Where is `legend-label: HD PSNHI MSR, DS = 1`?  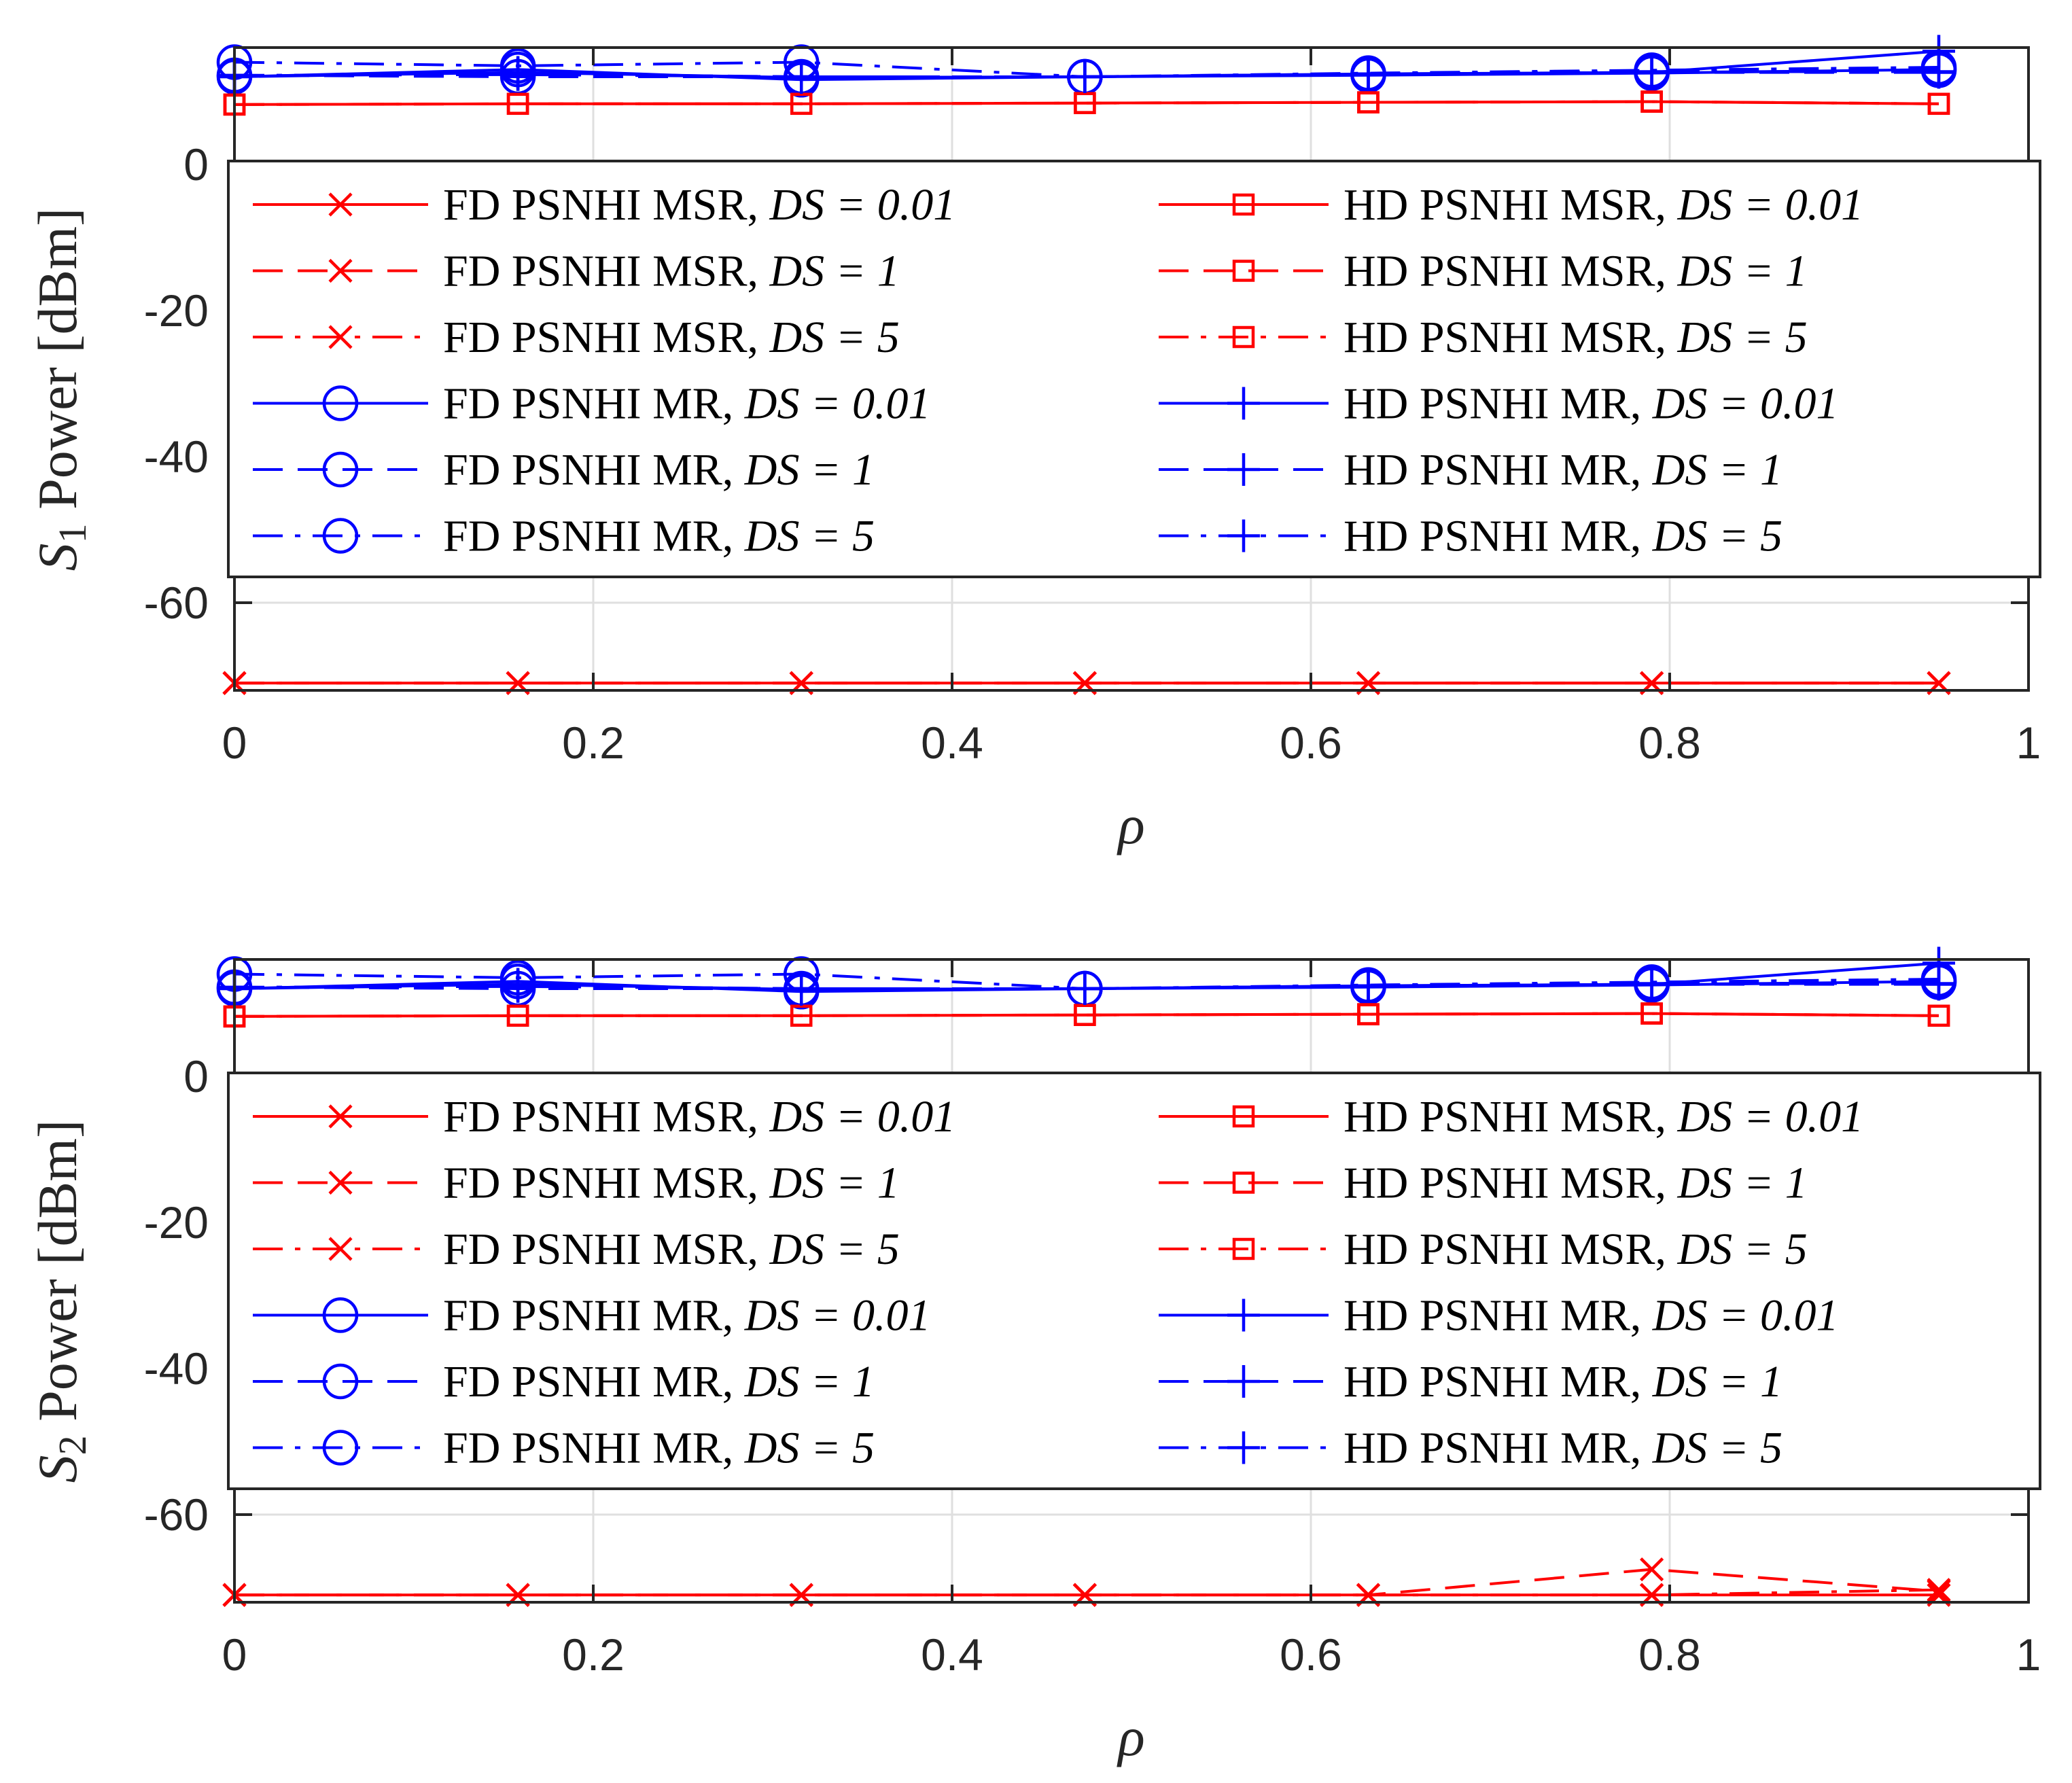 legend-label: HD PSNHI MSR, DS = 1 is located at coordinates (1576, 271).